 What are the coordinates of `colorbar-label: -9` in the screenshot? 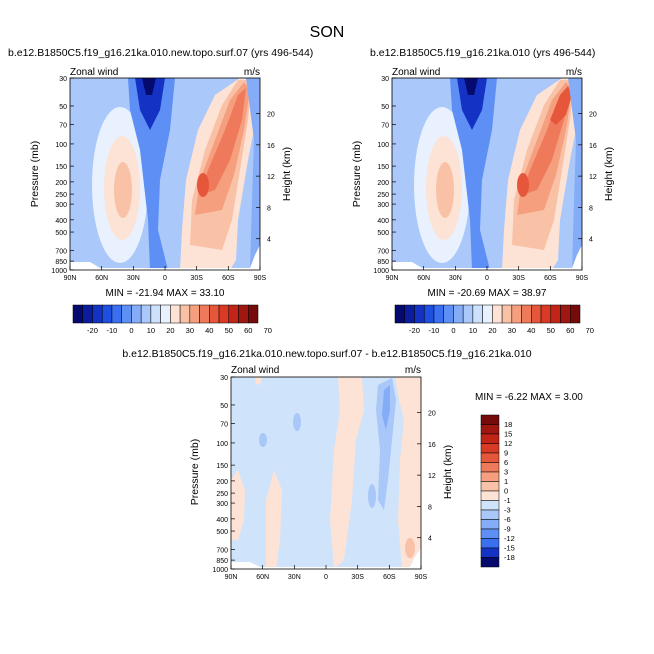 It's located at (507, 529).